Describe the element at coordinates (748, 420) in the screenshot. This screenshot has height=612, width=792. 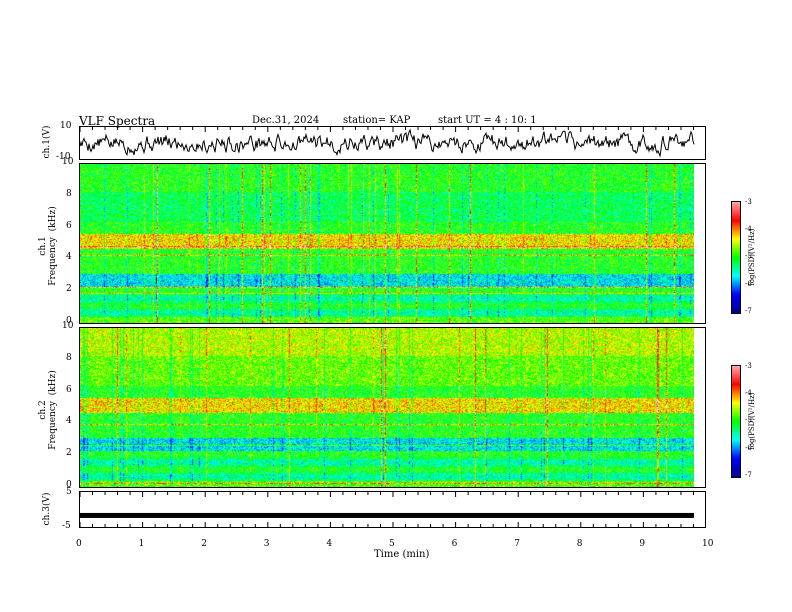
I see `ch2-cbar-tick-5: -5` at that location.